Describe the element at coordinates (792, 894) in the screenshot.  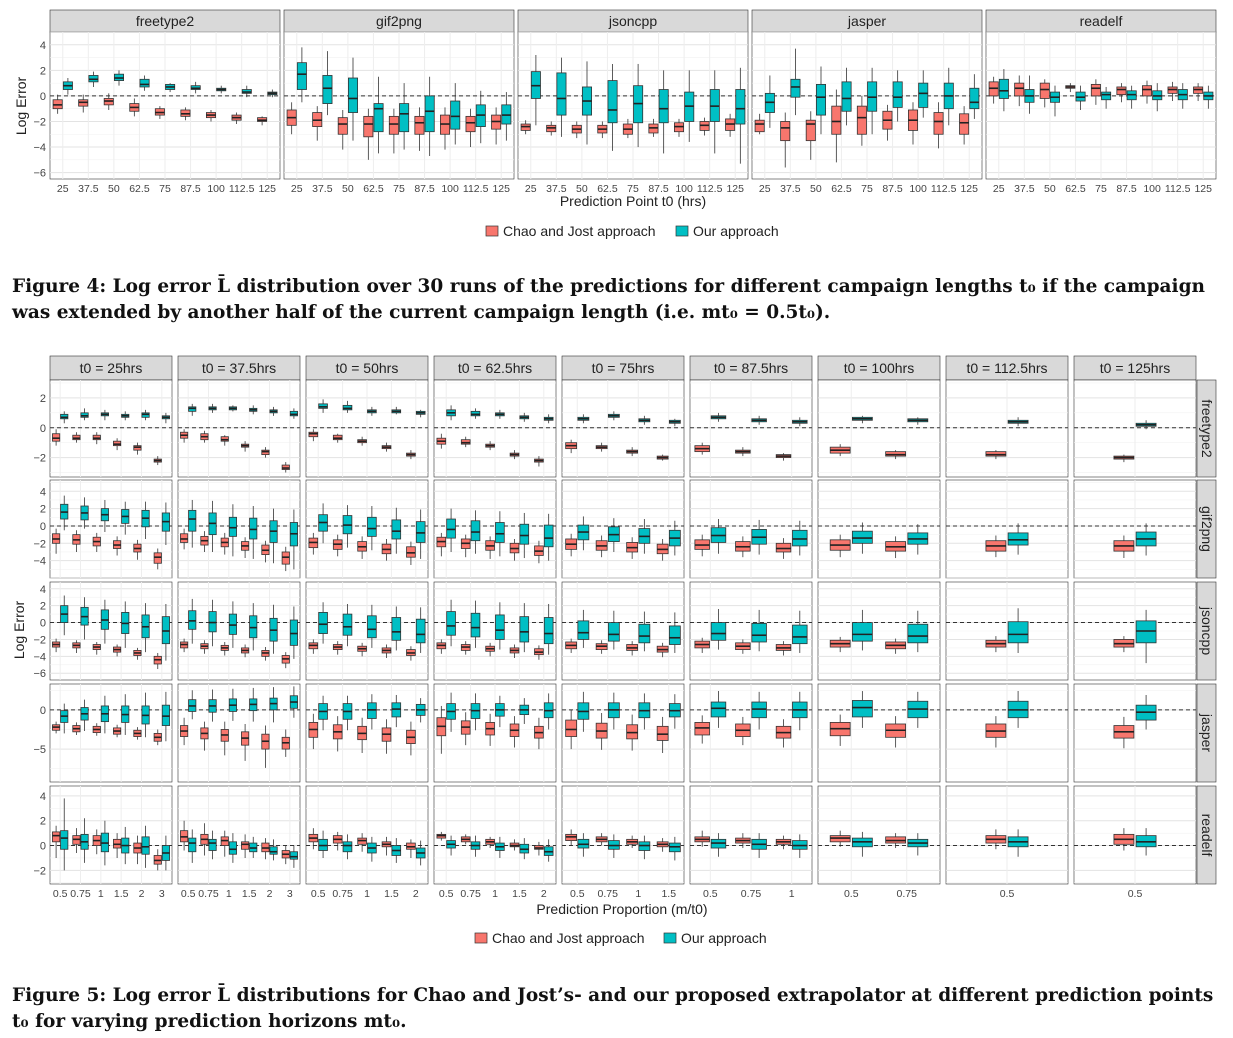
I see `x-tick-label: 1` at that location.